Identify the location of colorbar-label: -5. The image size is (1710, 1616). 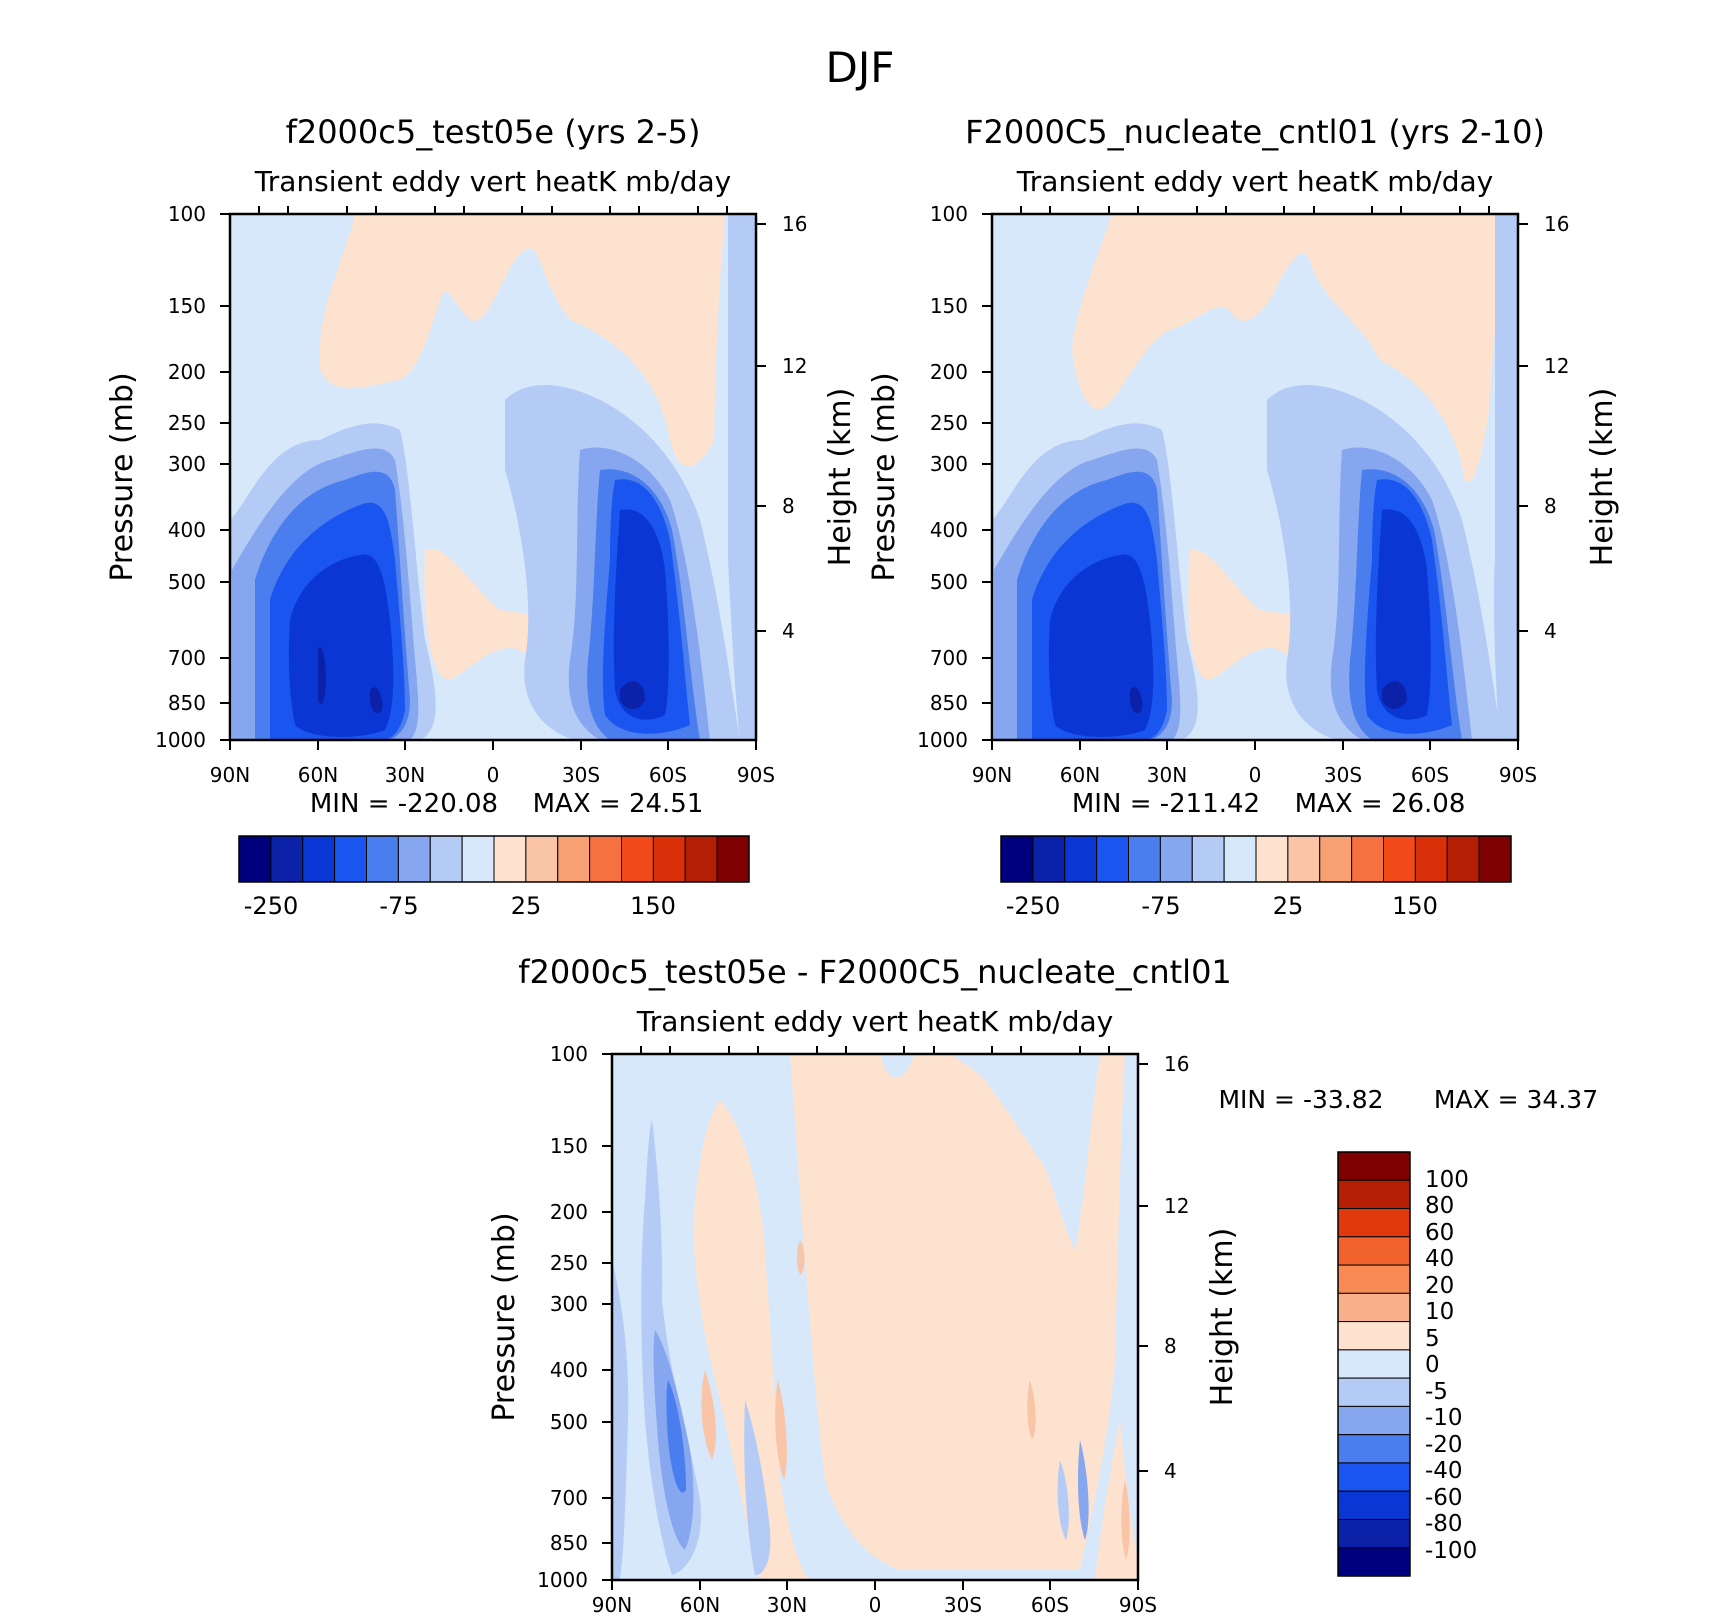
(1436, 1392).